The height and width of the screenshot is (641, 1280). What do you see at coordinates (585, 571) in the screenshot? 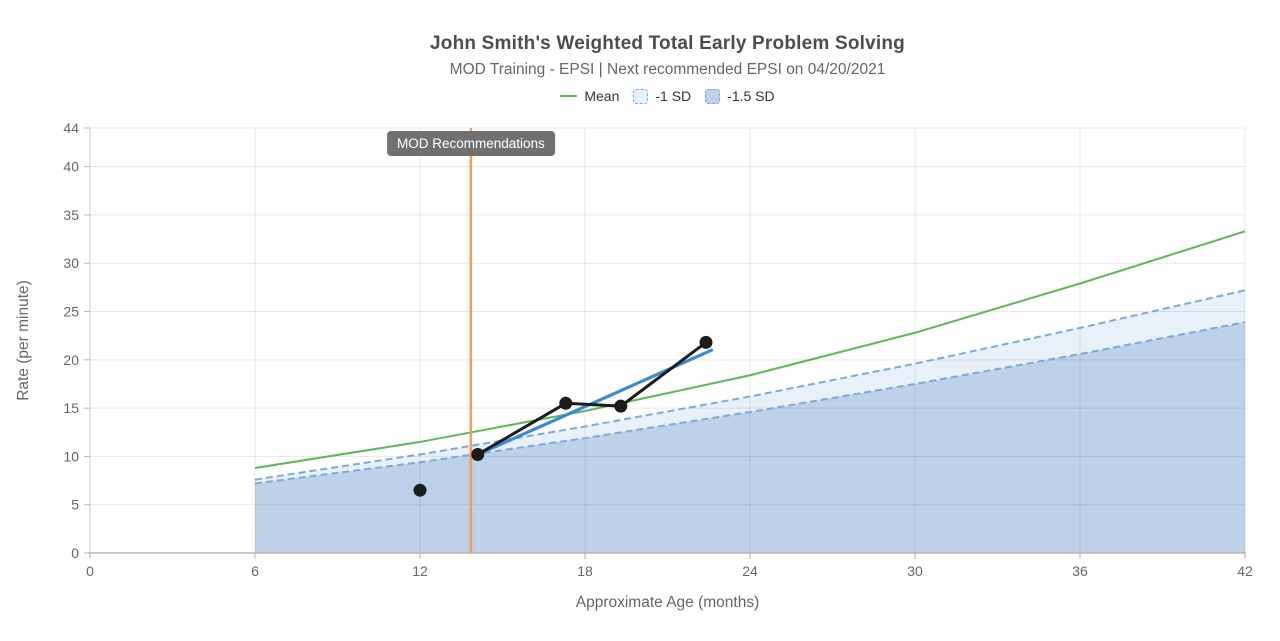
I see `x-tick-label: 18` at bounding box center [585, 571].